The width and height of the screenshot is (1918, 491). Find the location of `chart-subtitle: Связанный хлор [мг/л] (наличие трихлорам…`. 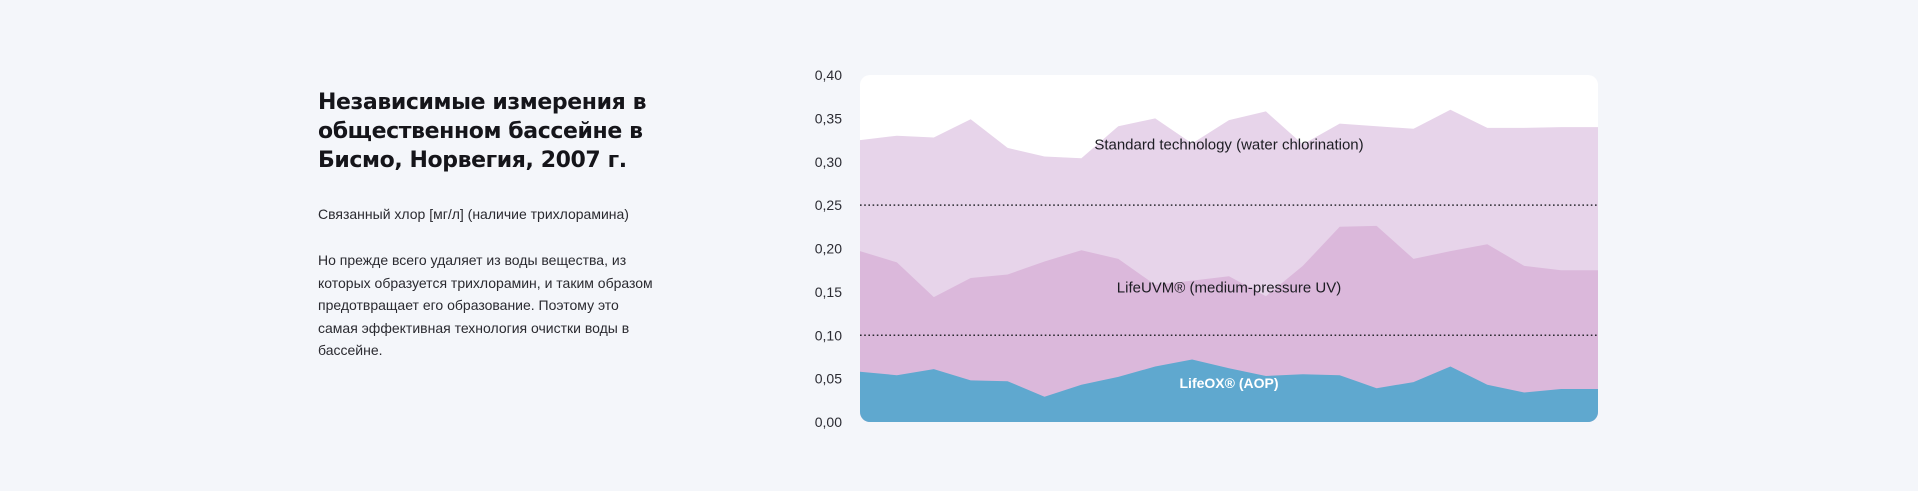

chart-subtitle: Связанный хлор [мг/л] (наличие трихлорам… is located at coordinates (473, 214).